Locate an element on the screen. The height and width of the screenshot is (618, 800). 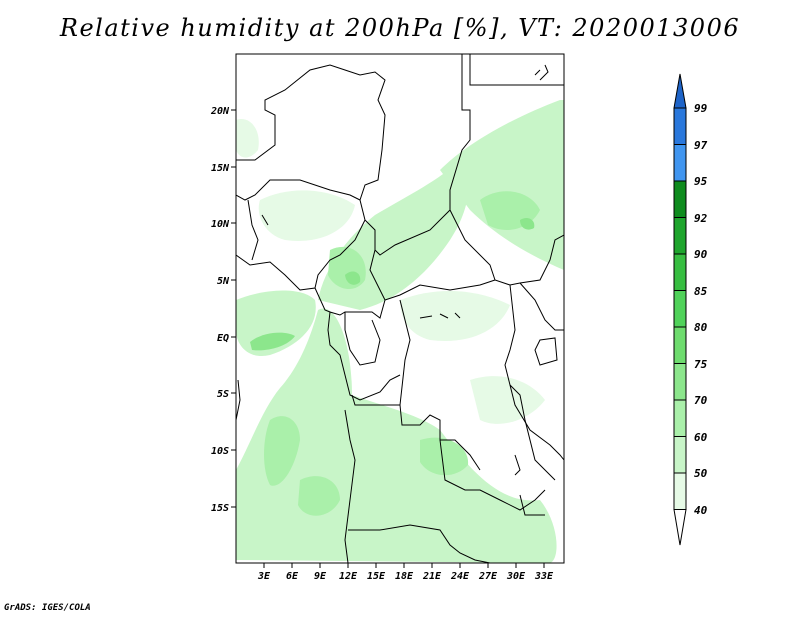
lon-label: 33E is located at coordinates (544, 576).